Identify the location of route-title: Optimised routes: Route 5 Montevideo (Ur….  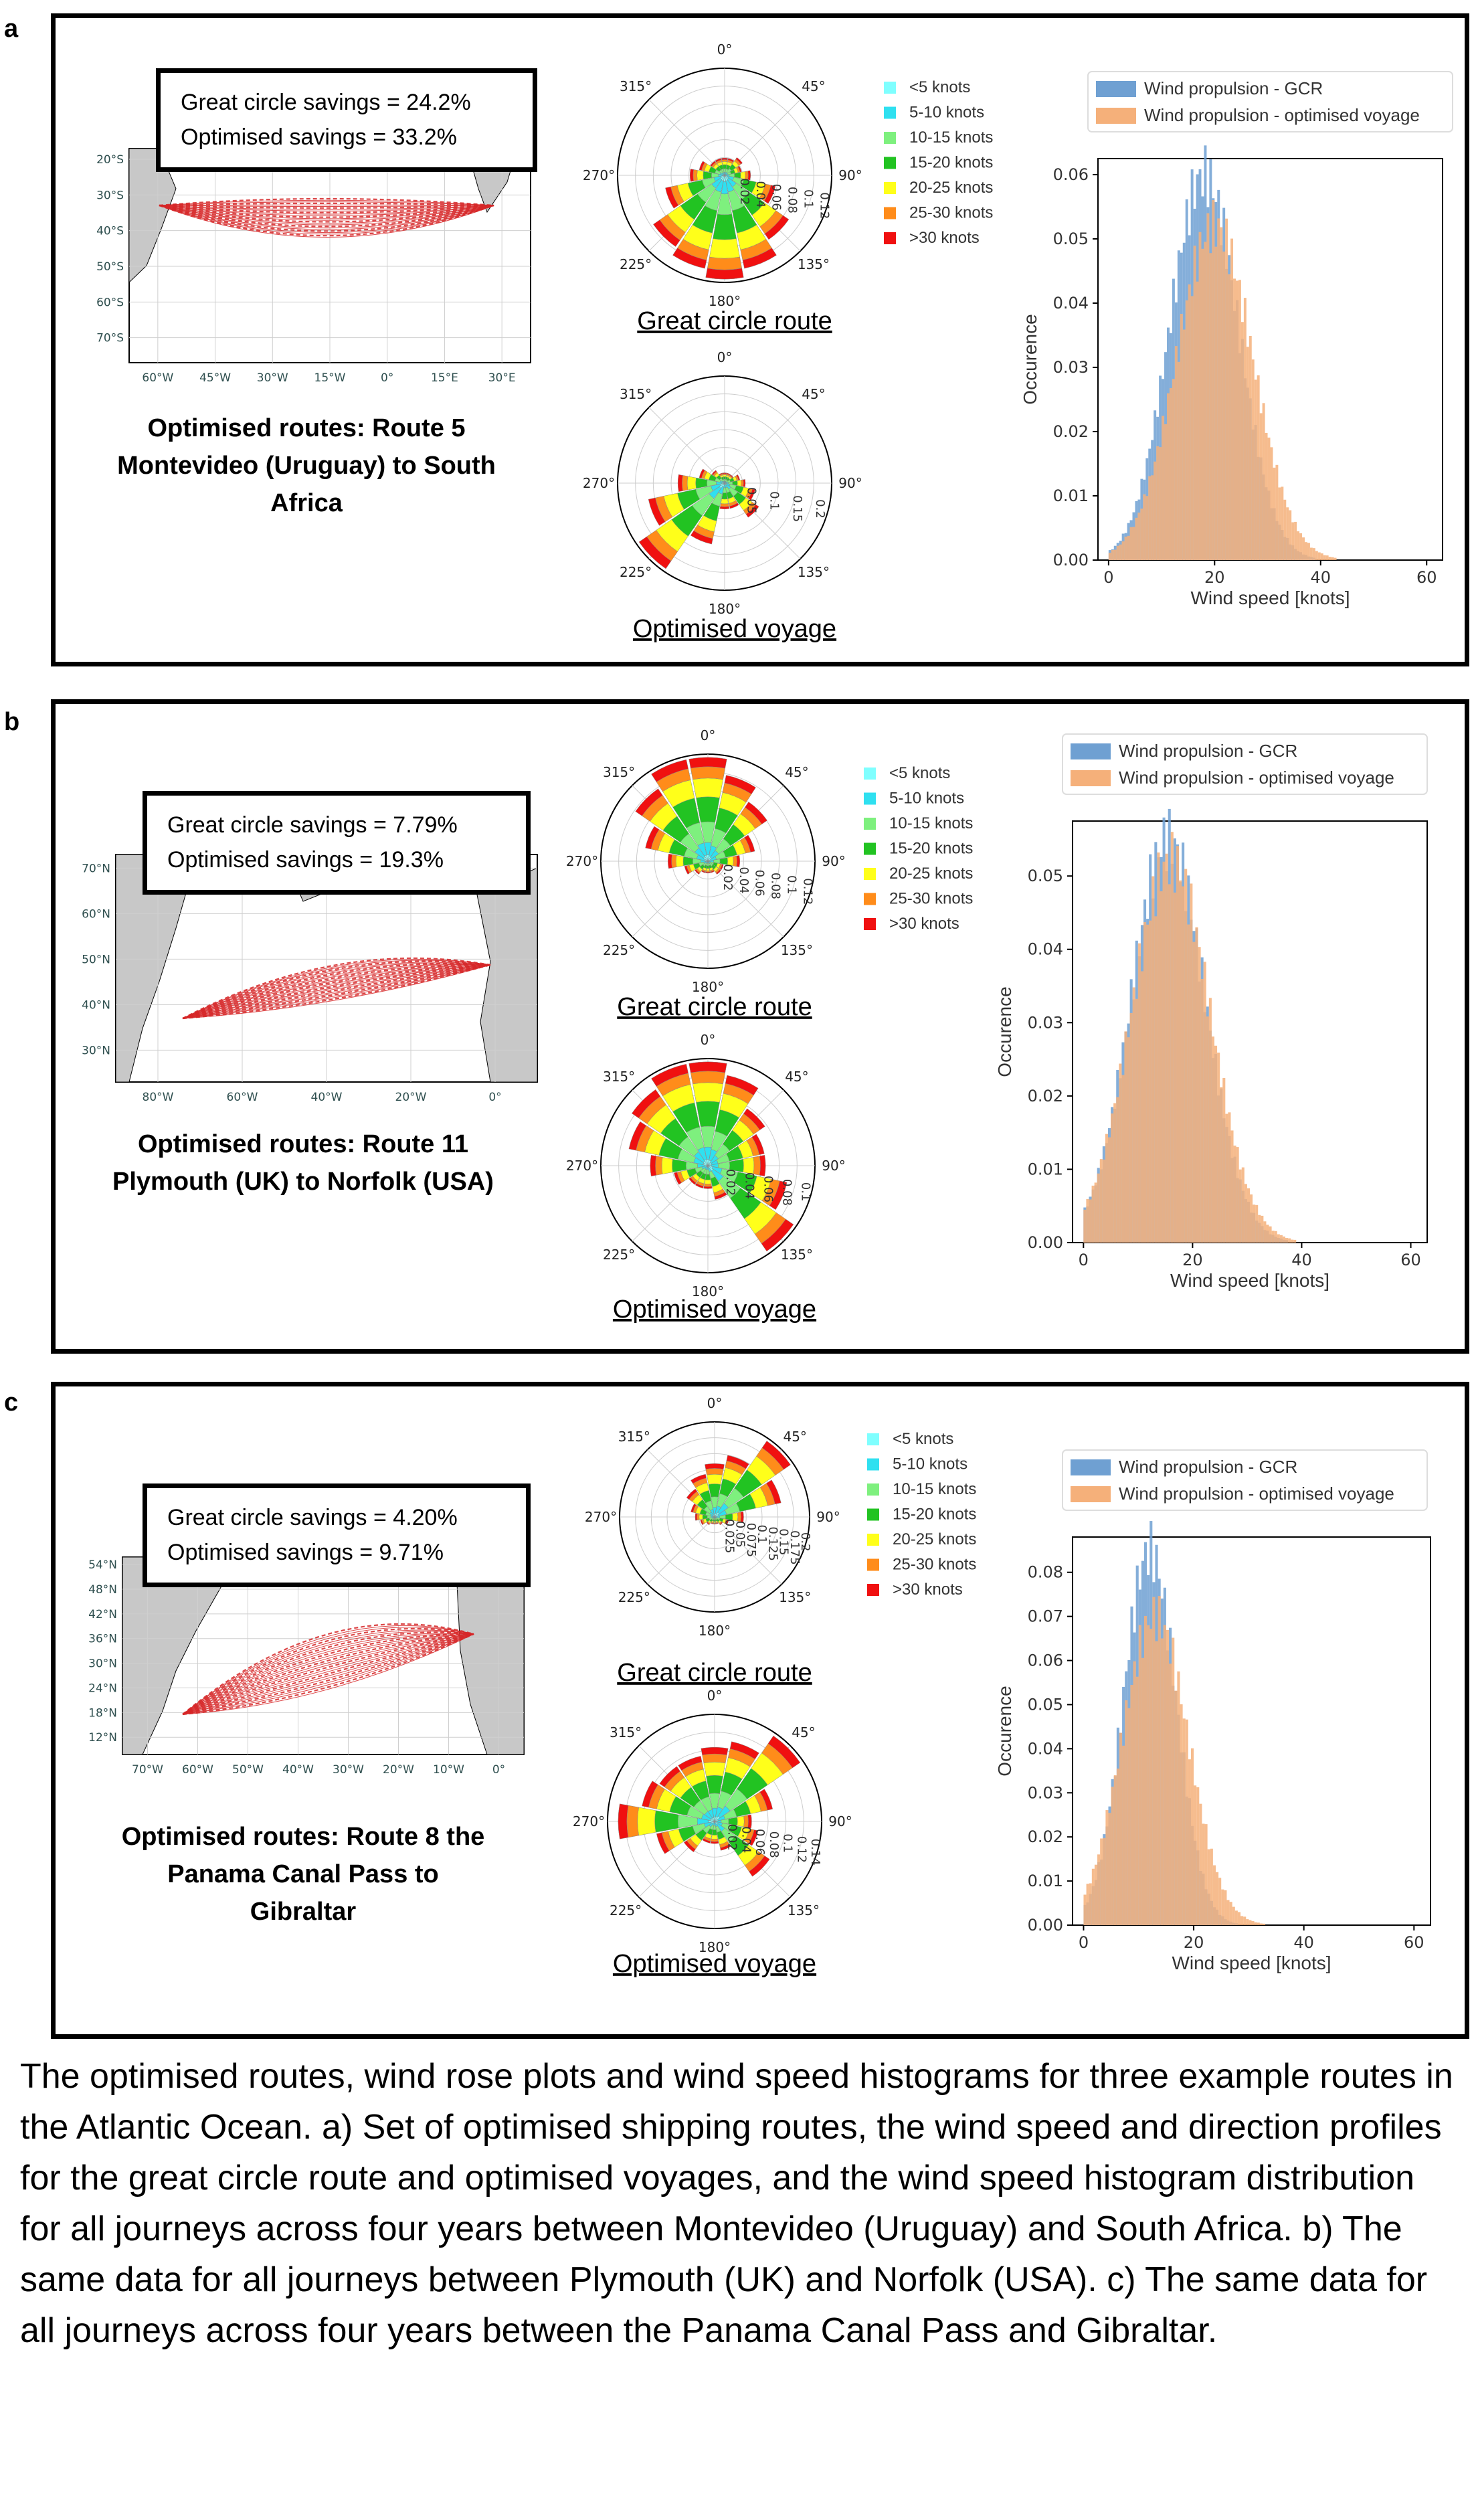
(306, 466).